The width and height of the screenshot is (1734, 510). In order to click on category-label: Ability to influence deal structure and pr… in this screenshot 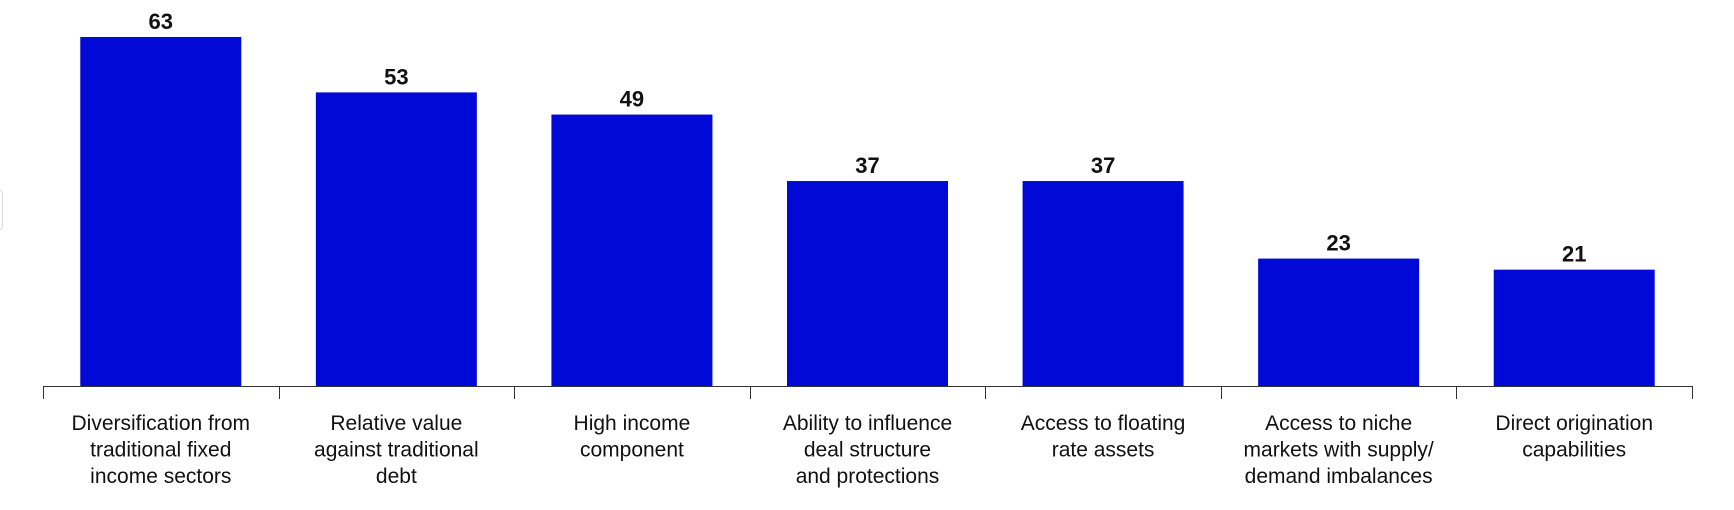, I will do `click(867, 450)`.